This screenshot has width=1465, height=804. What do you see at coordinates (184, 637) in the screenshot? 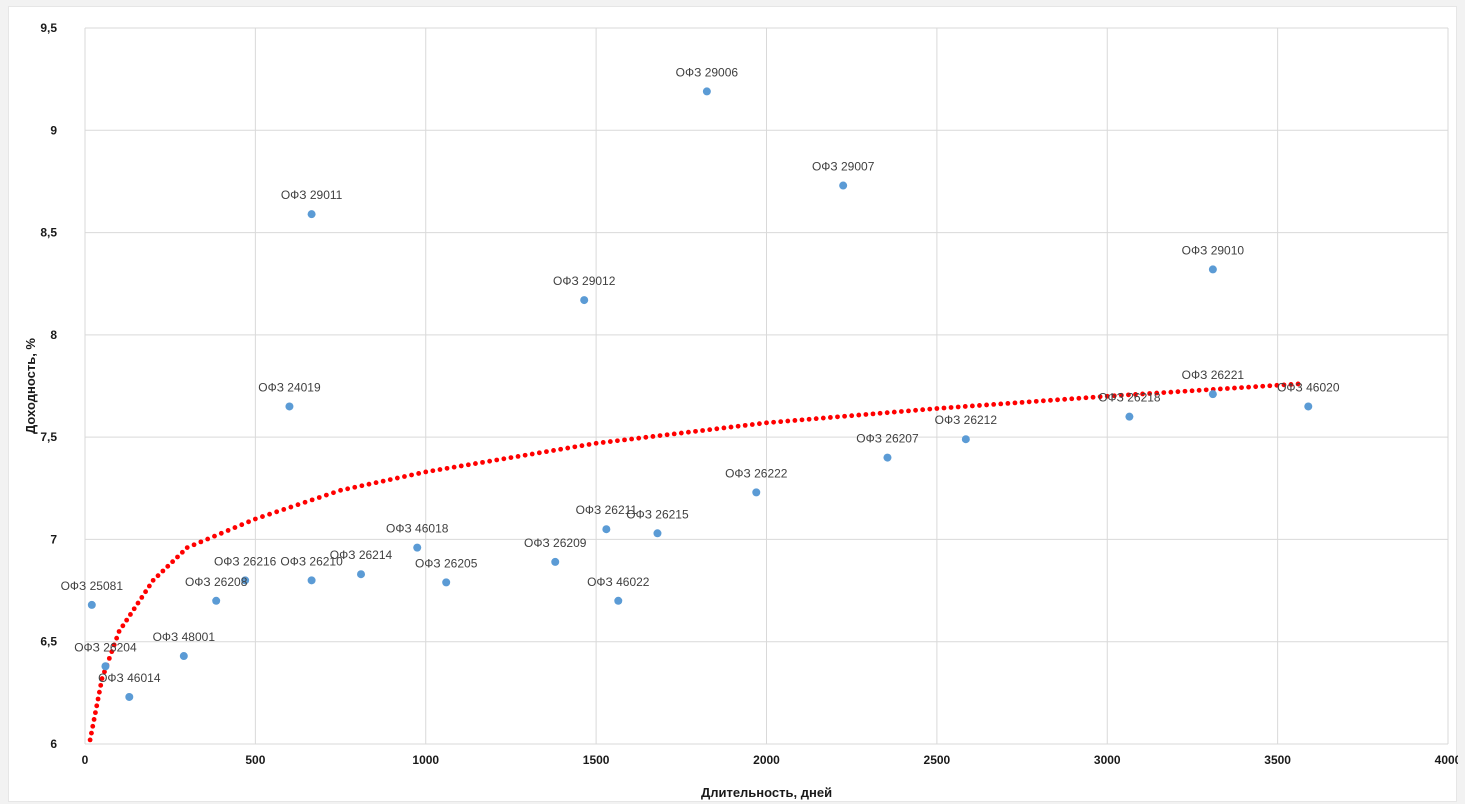
I see `data-label: ОФЗ 48001` at bounding box center [184, 637].